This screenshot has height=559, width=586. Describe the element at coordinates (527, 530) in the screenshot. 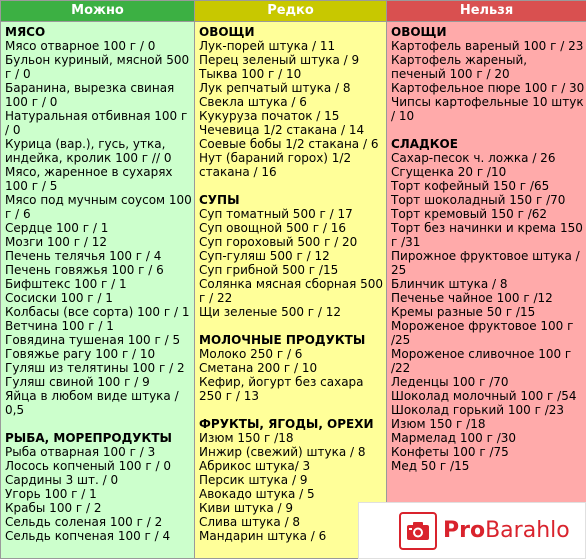

I see `brand-rest: Barahlo` at that location.